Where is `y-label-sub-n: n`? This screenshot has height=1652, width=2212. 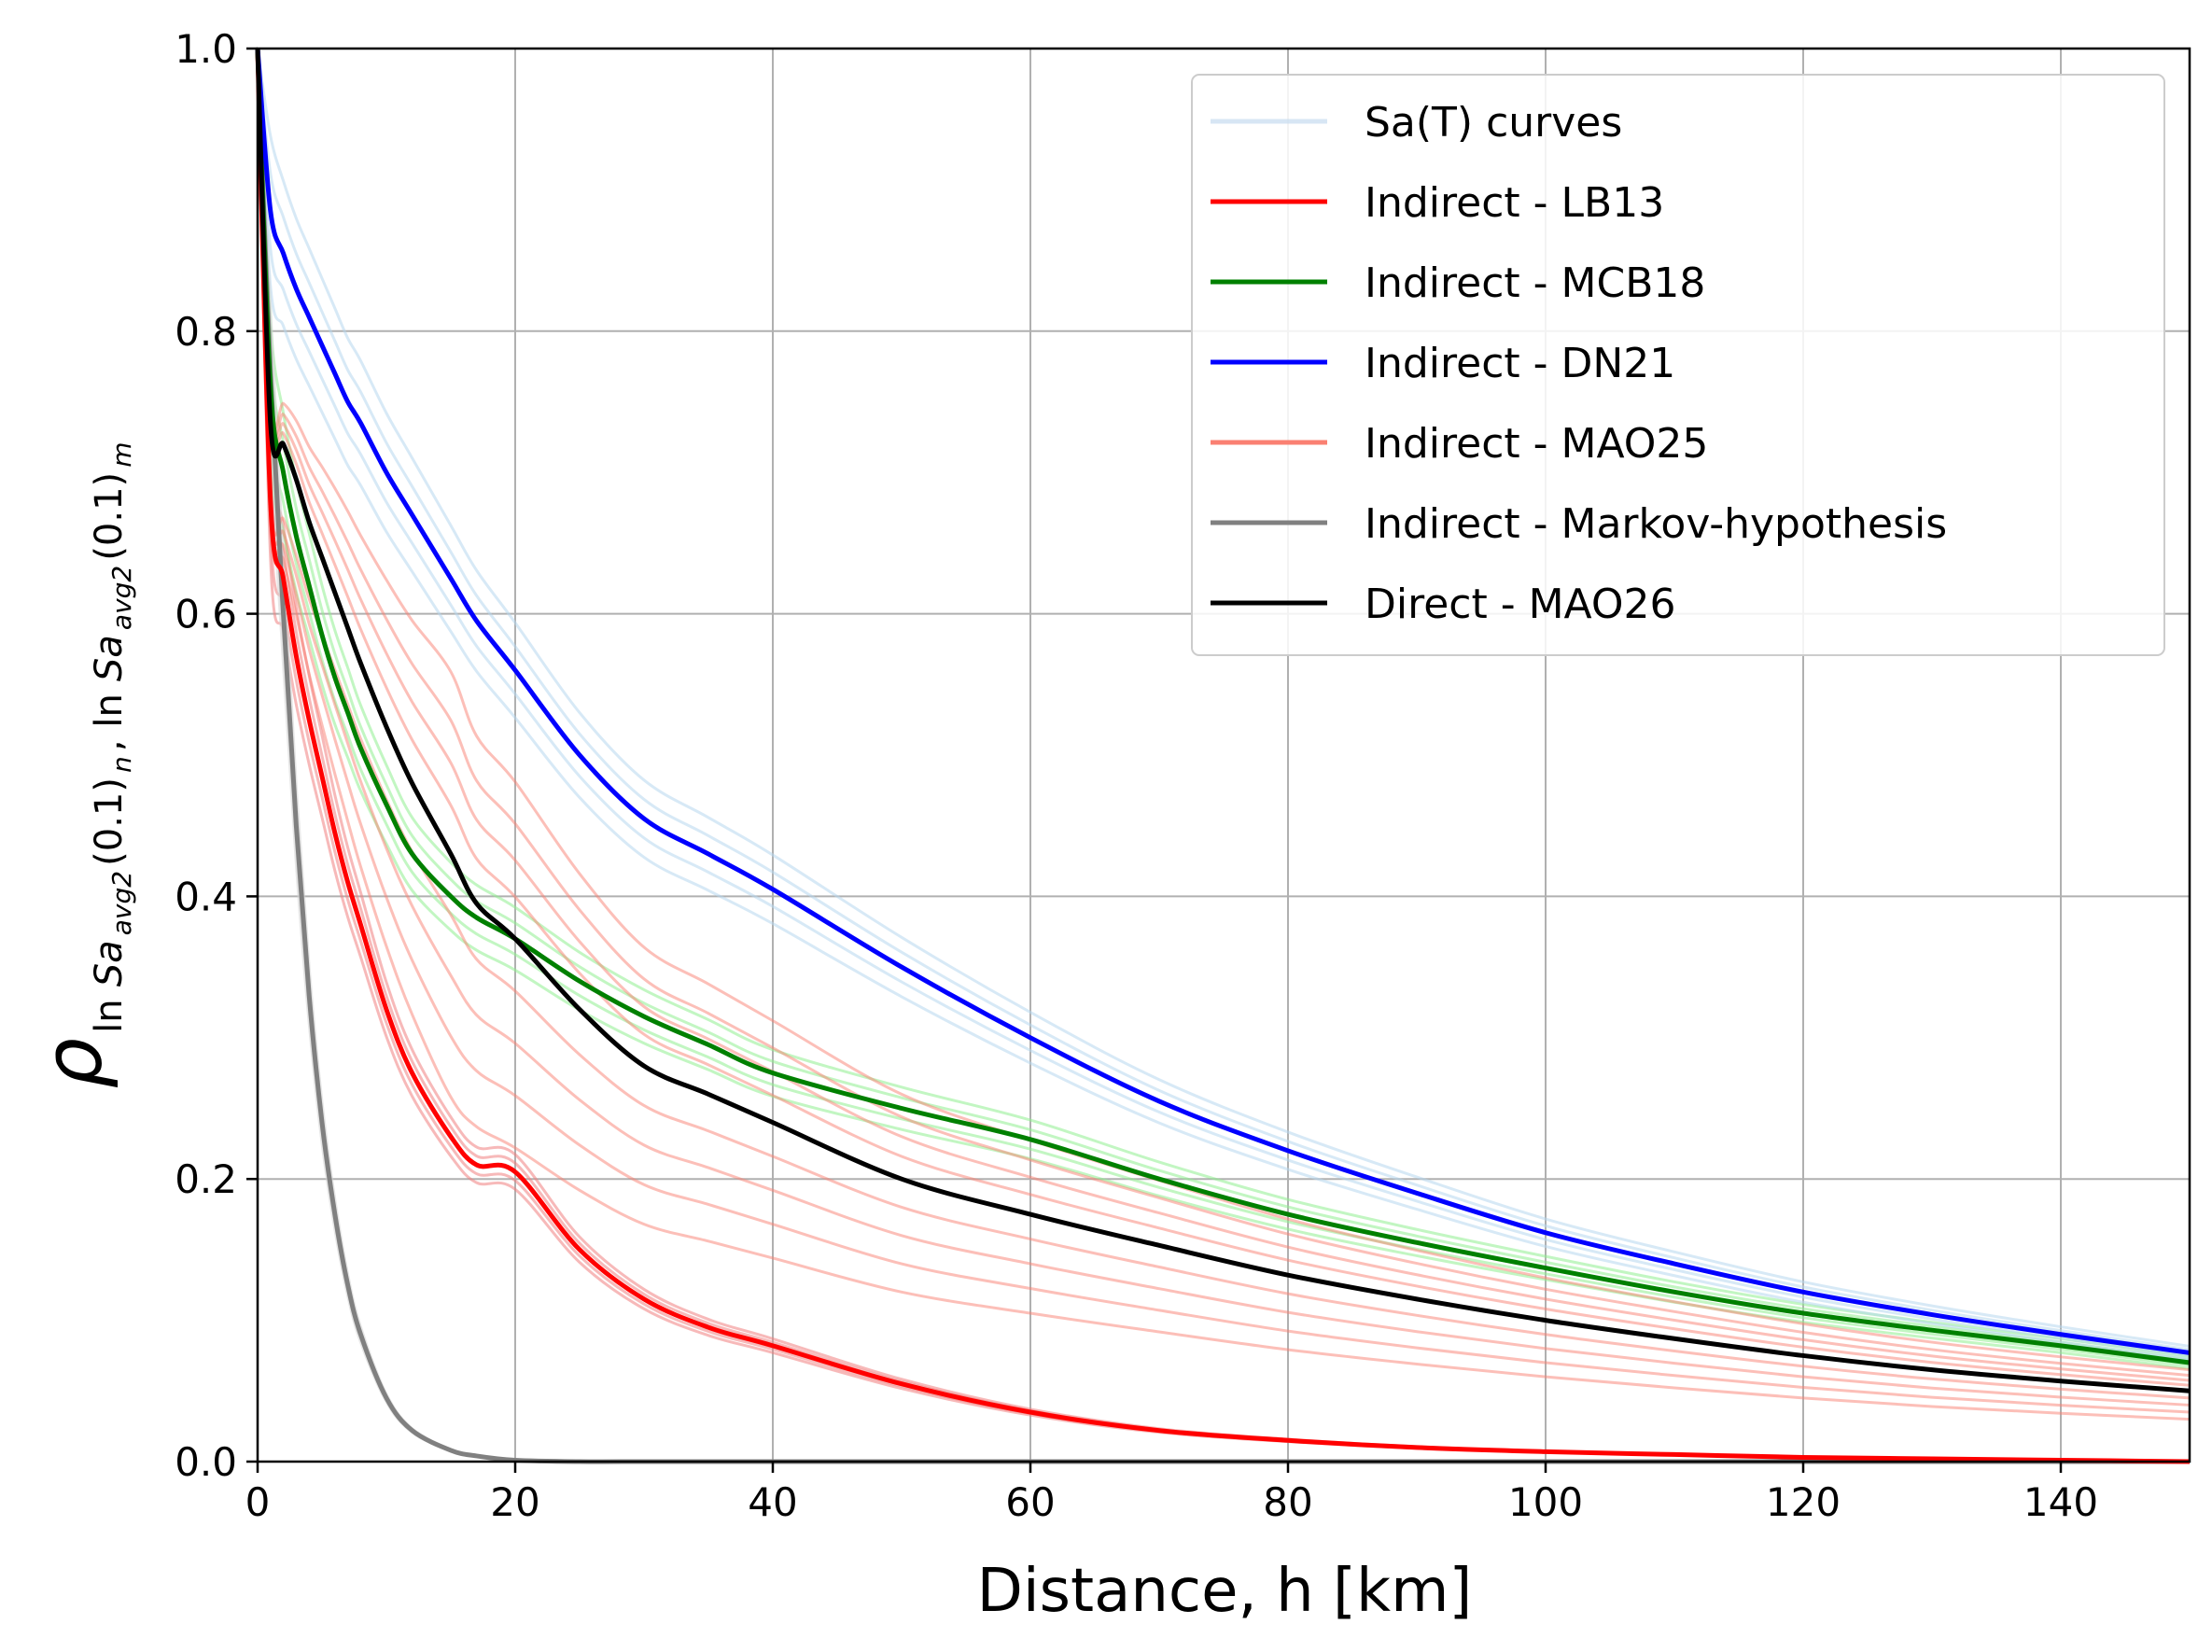
y-label-sub-n: n is located at coordinates (121, 764).